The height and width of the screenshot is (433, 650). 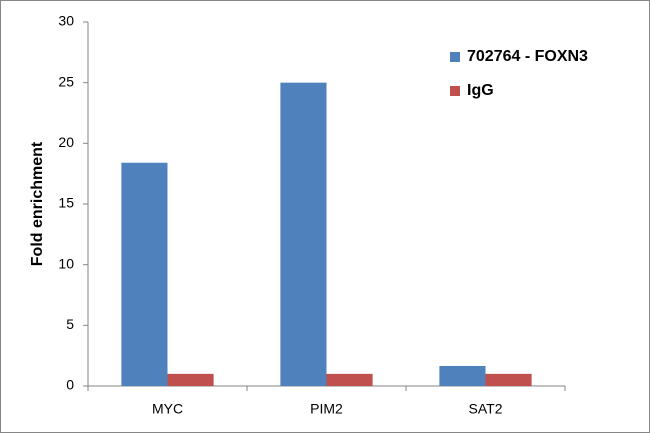 What do you see at coordinates (527, 56) in the screenshot?
I see `legend-label: 702764 - FOXN3` at bounding box center [527, 56].